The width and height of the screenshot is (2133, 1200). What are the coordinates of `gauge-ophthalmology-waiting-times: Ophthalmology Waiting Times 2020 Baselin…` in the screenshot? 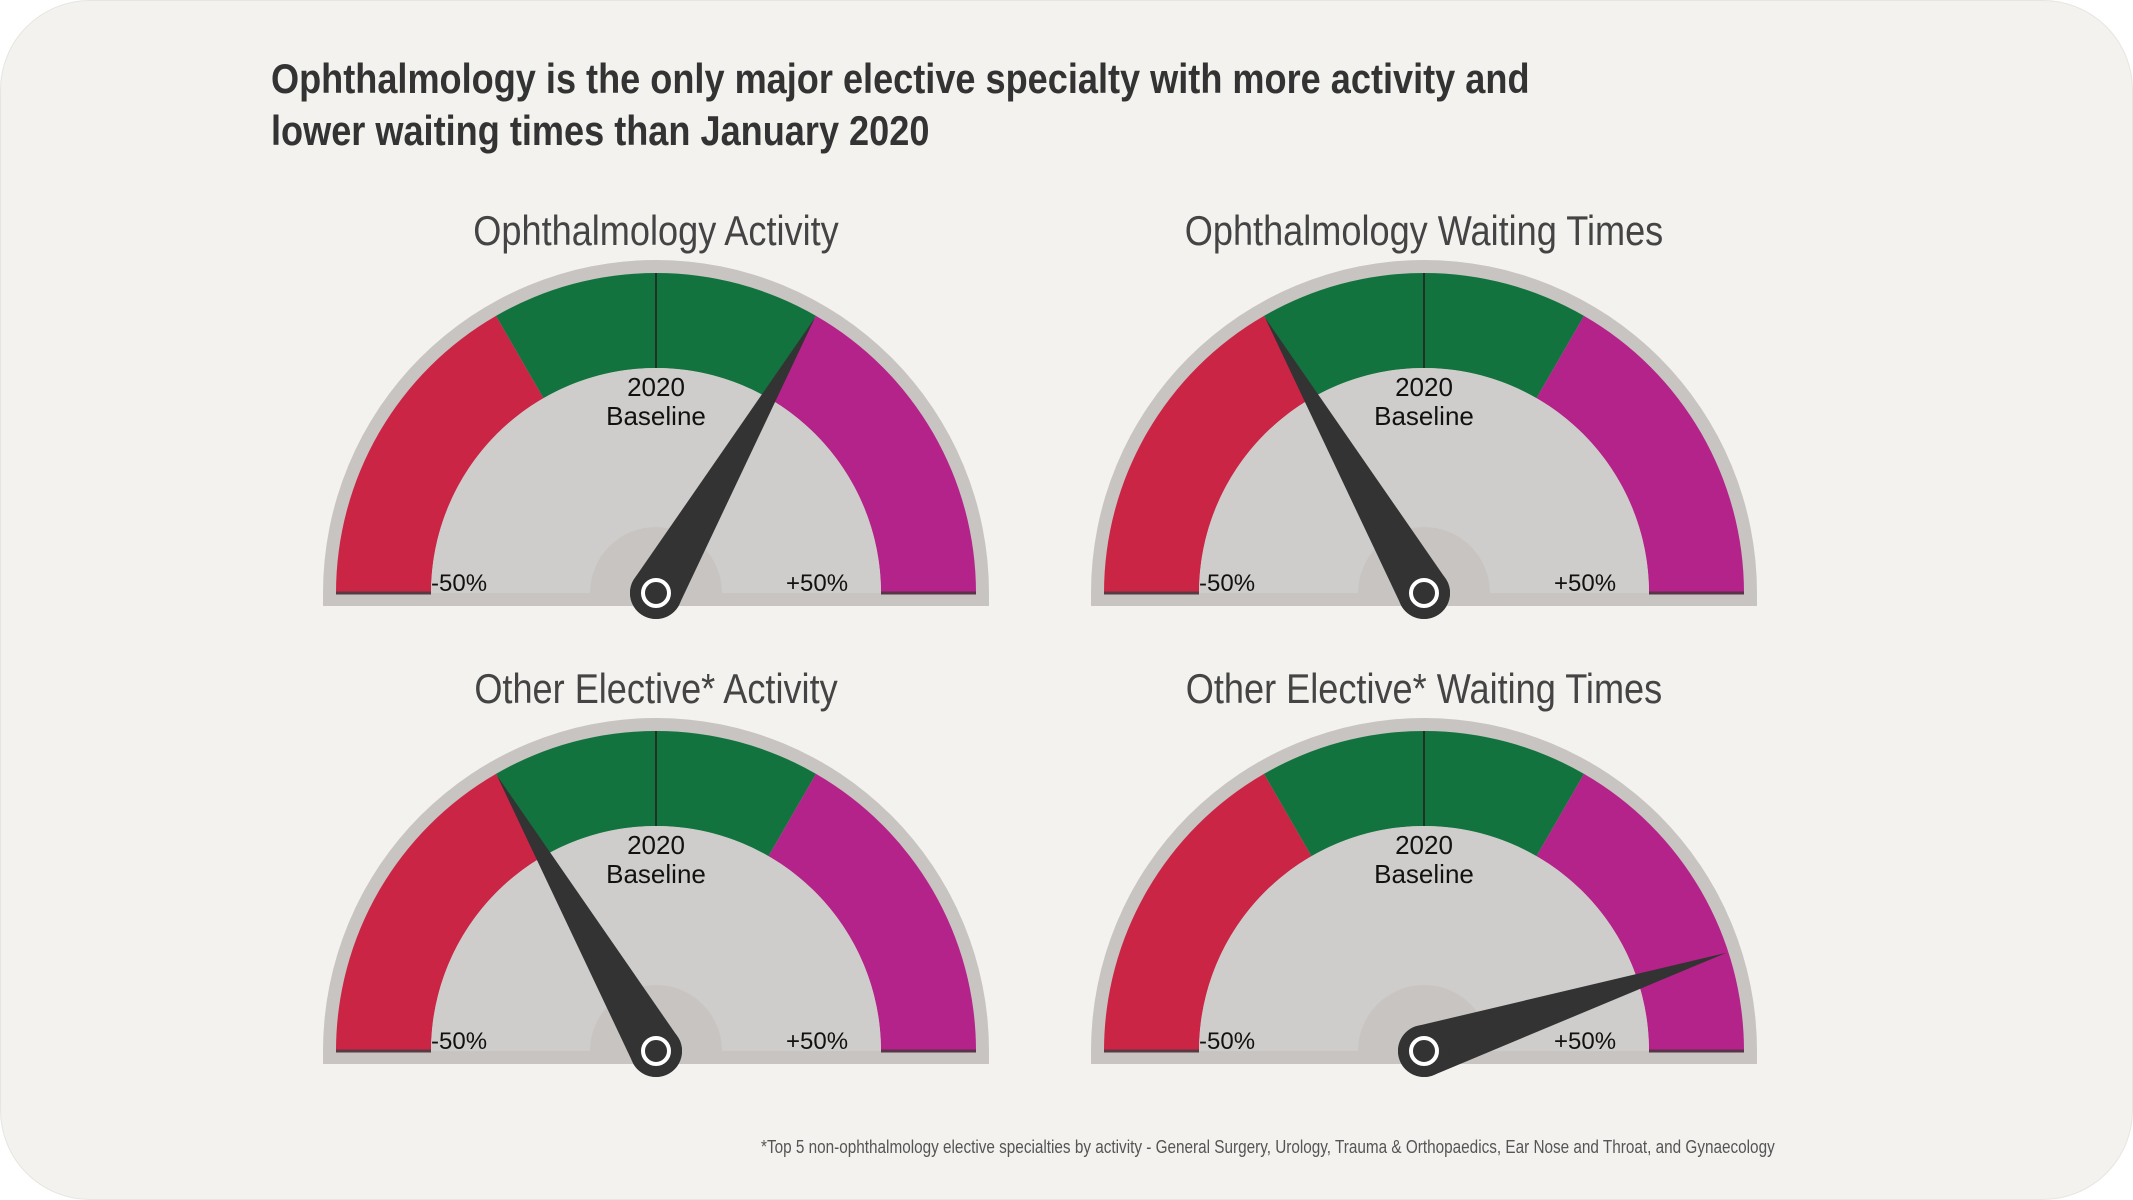 It's located at (1424, 445).